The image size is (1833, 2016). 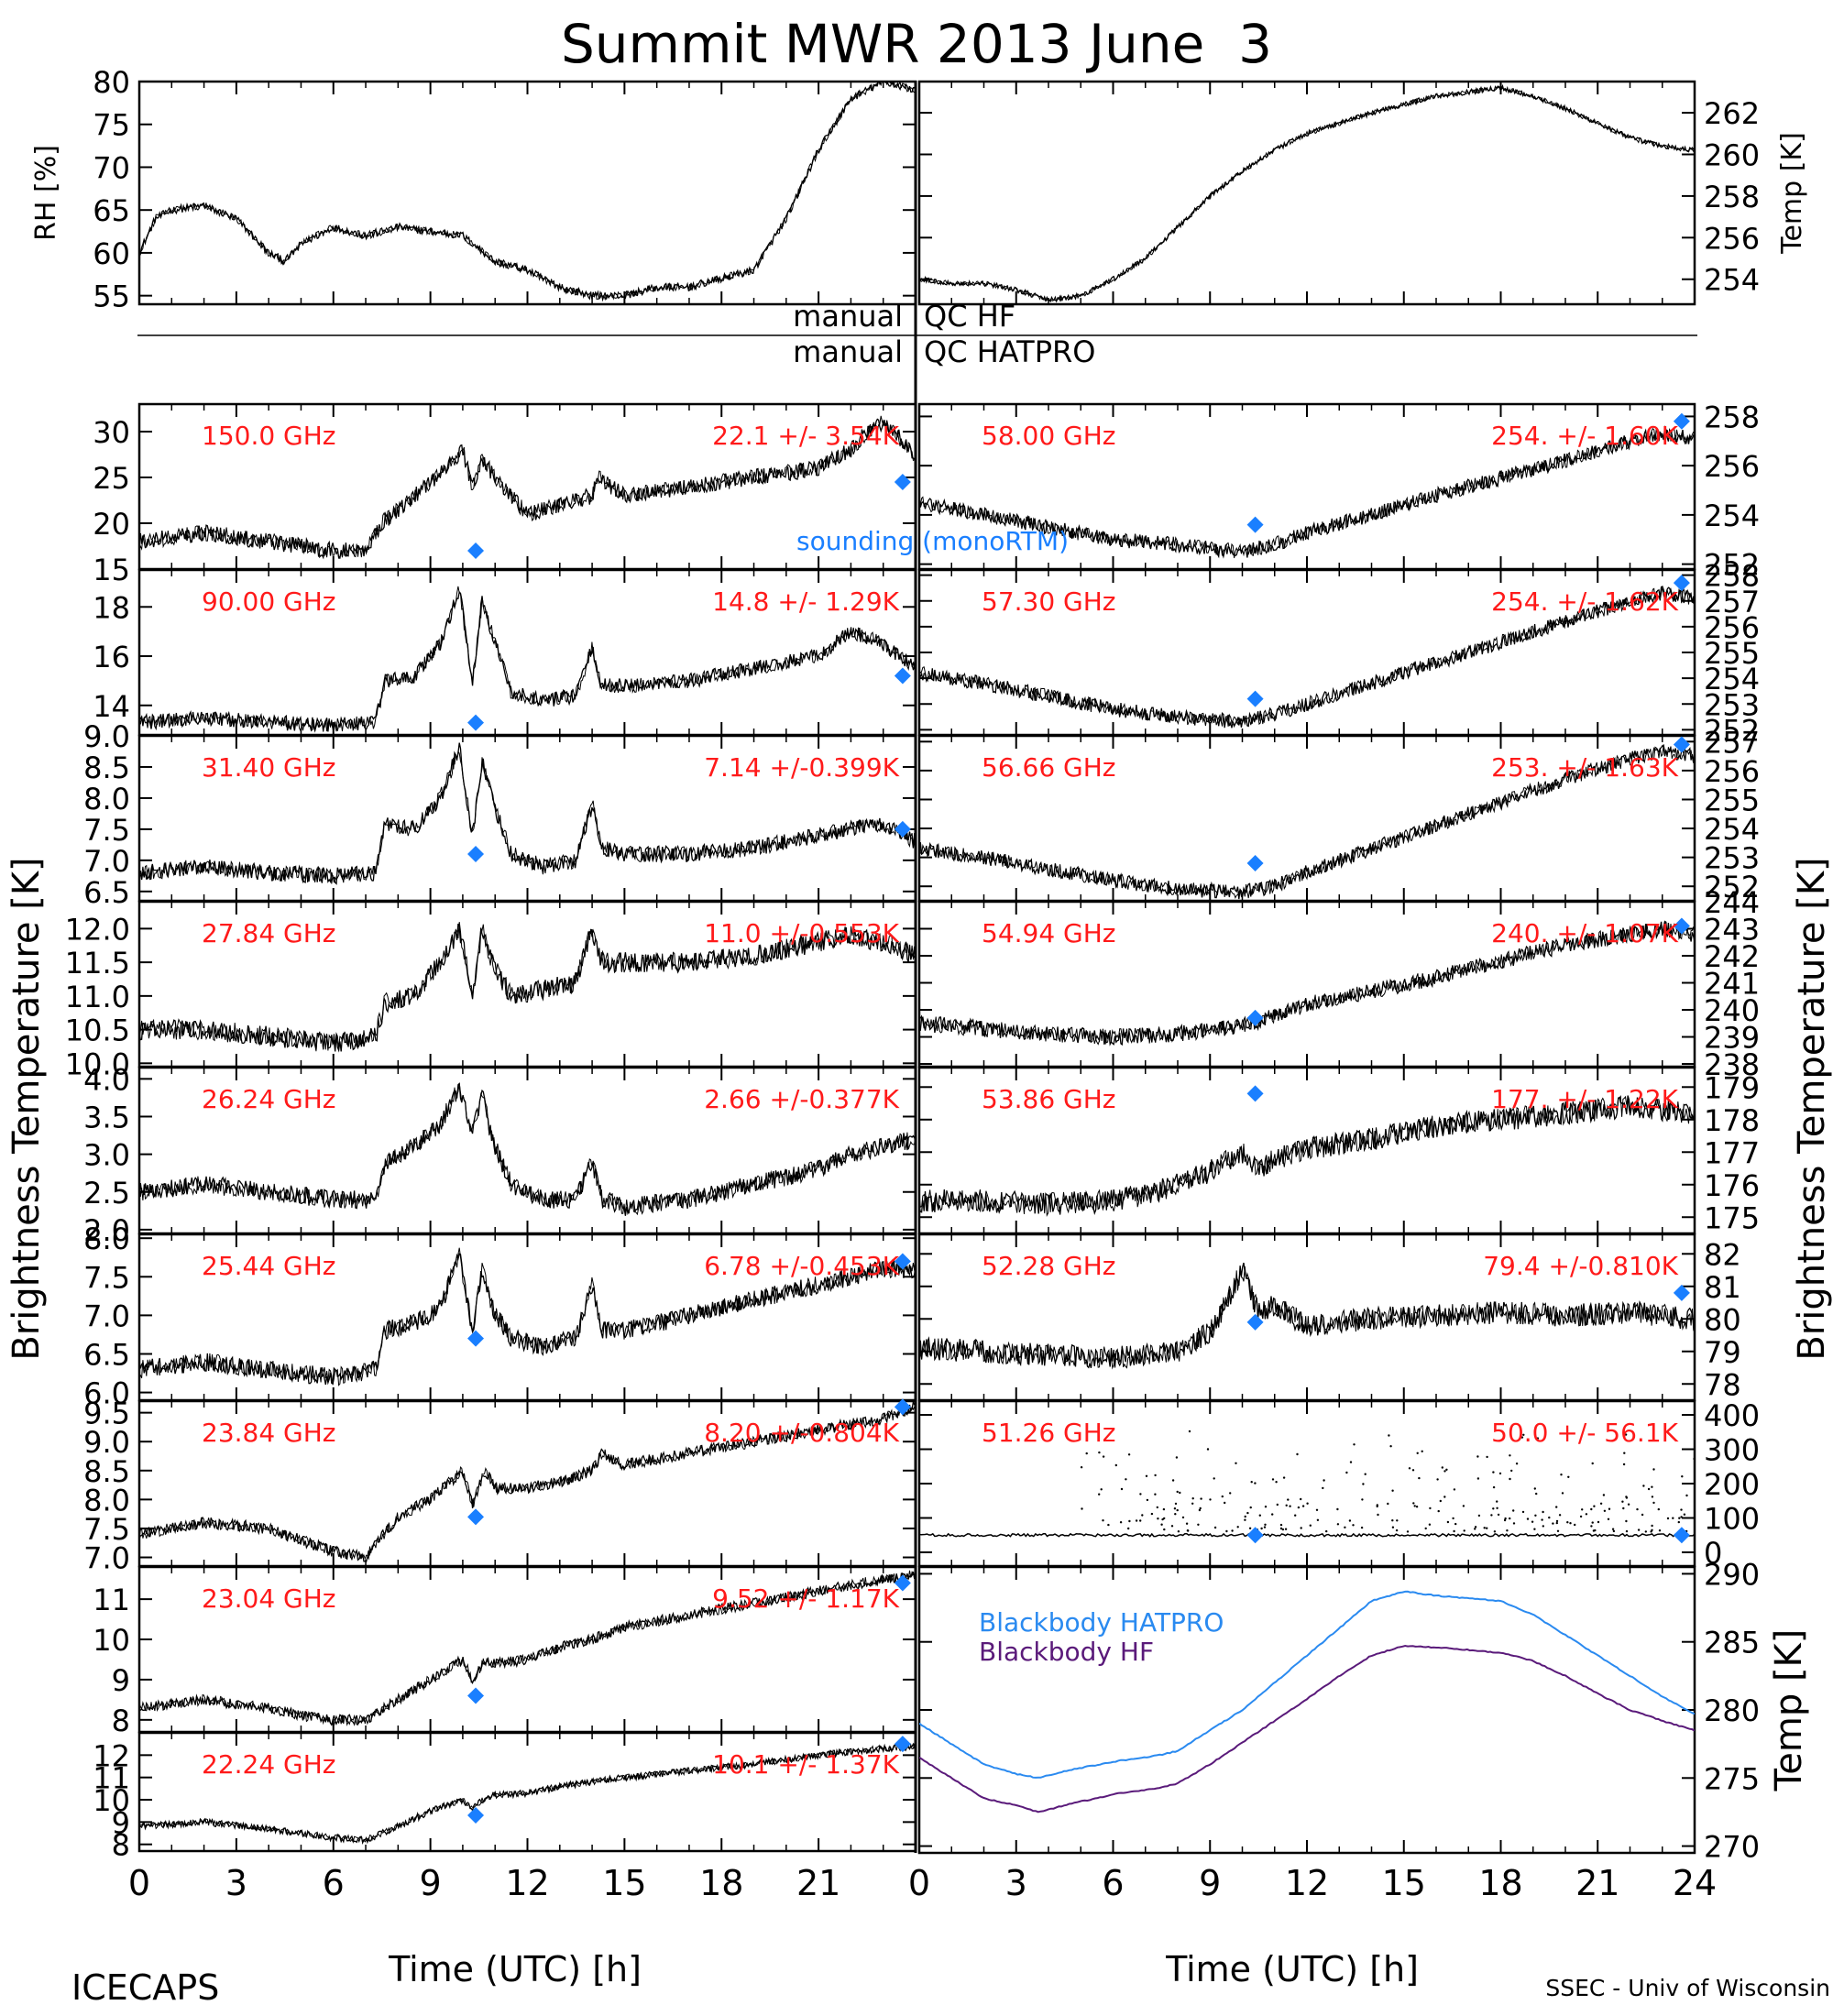 What do you see at coordinates (121, 1721) in the screenshot?
I see `ch-23-04-ytick-label: 8` at bounding box center [121, 1721].